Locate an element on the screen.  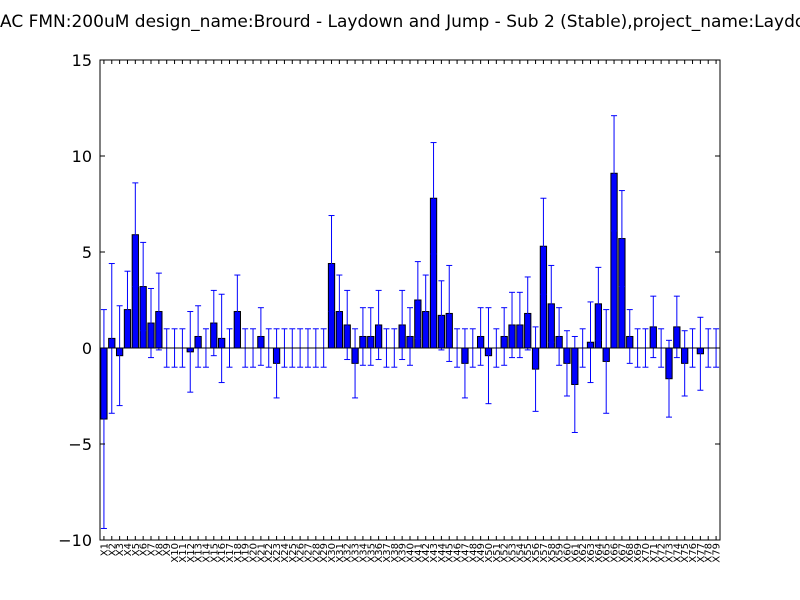
x-tick-label: X70 is located at coordinates (646, 553).